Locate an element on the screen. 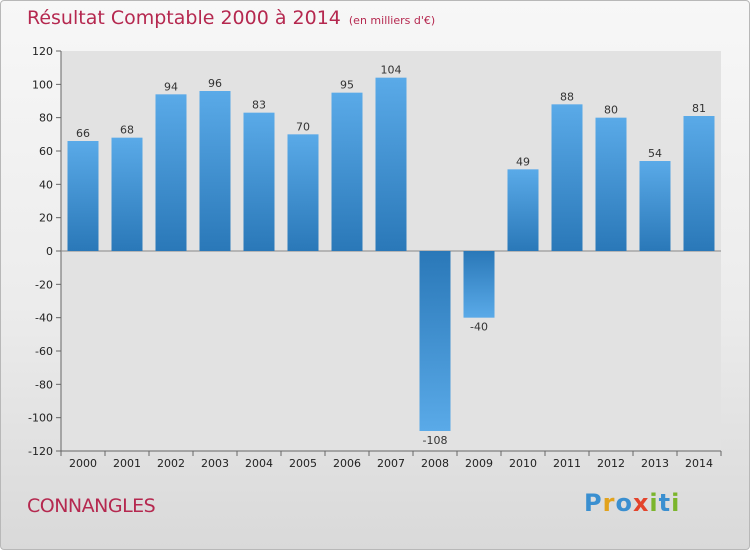 This screenshot has width=750, height=550. data-label: 49 is located at coordinates (523, 161).